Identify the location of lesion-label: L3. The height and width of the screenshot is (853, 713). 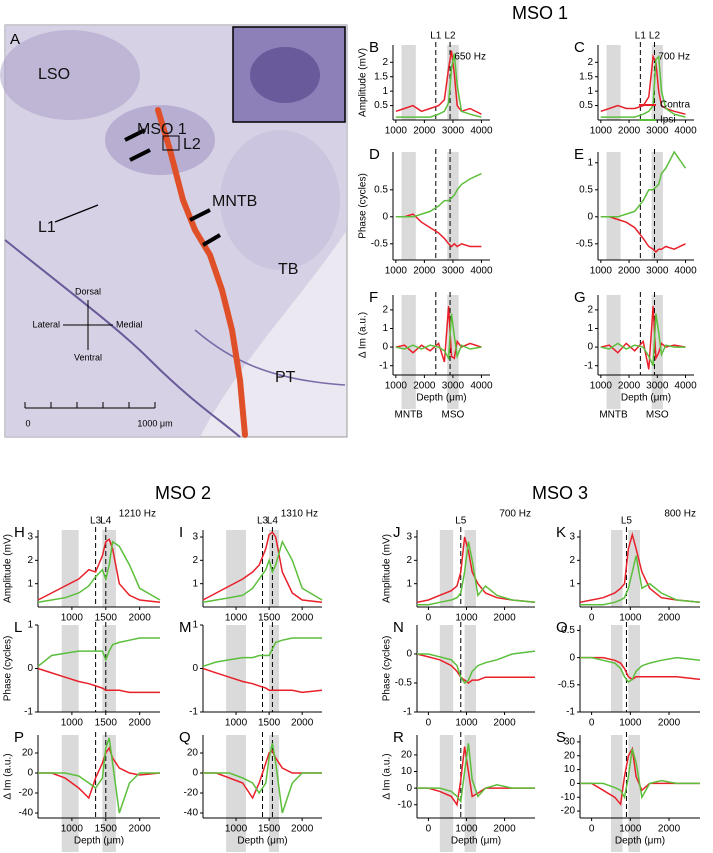
(96, 521).